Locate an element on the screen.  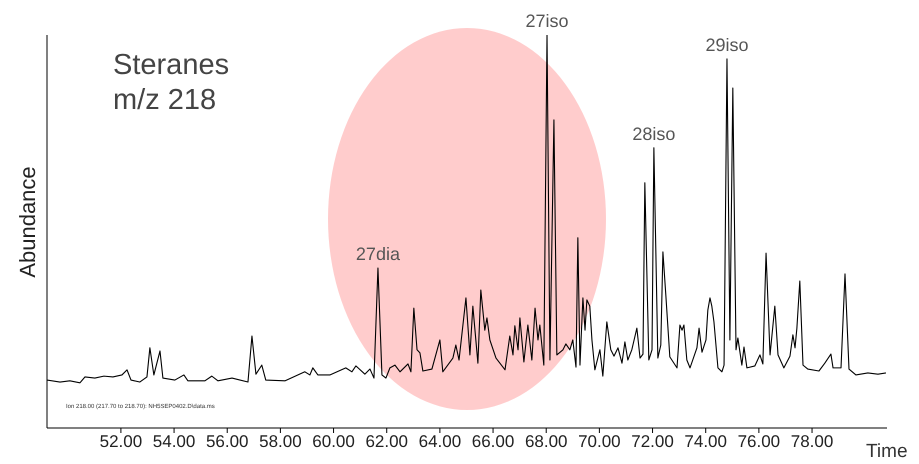
x-tick-label: 62.00 is located at coordinates (386, 442).